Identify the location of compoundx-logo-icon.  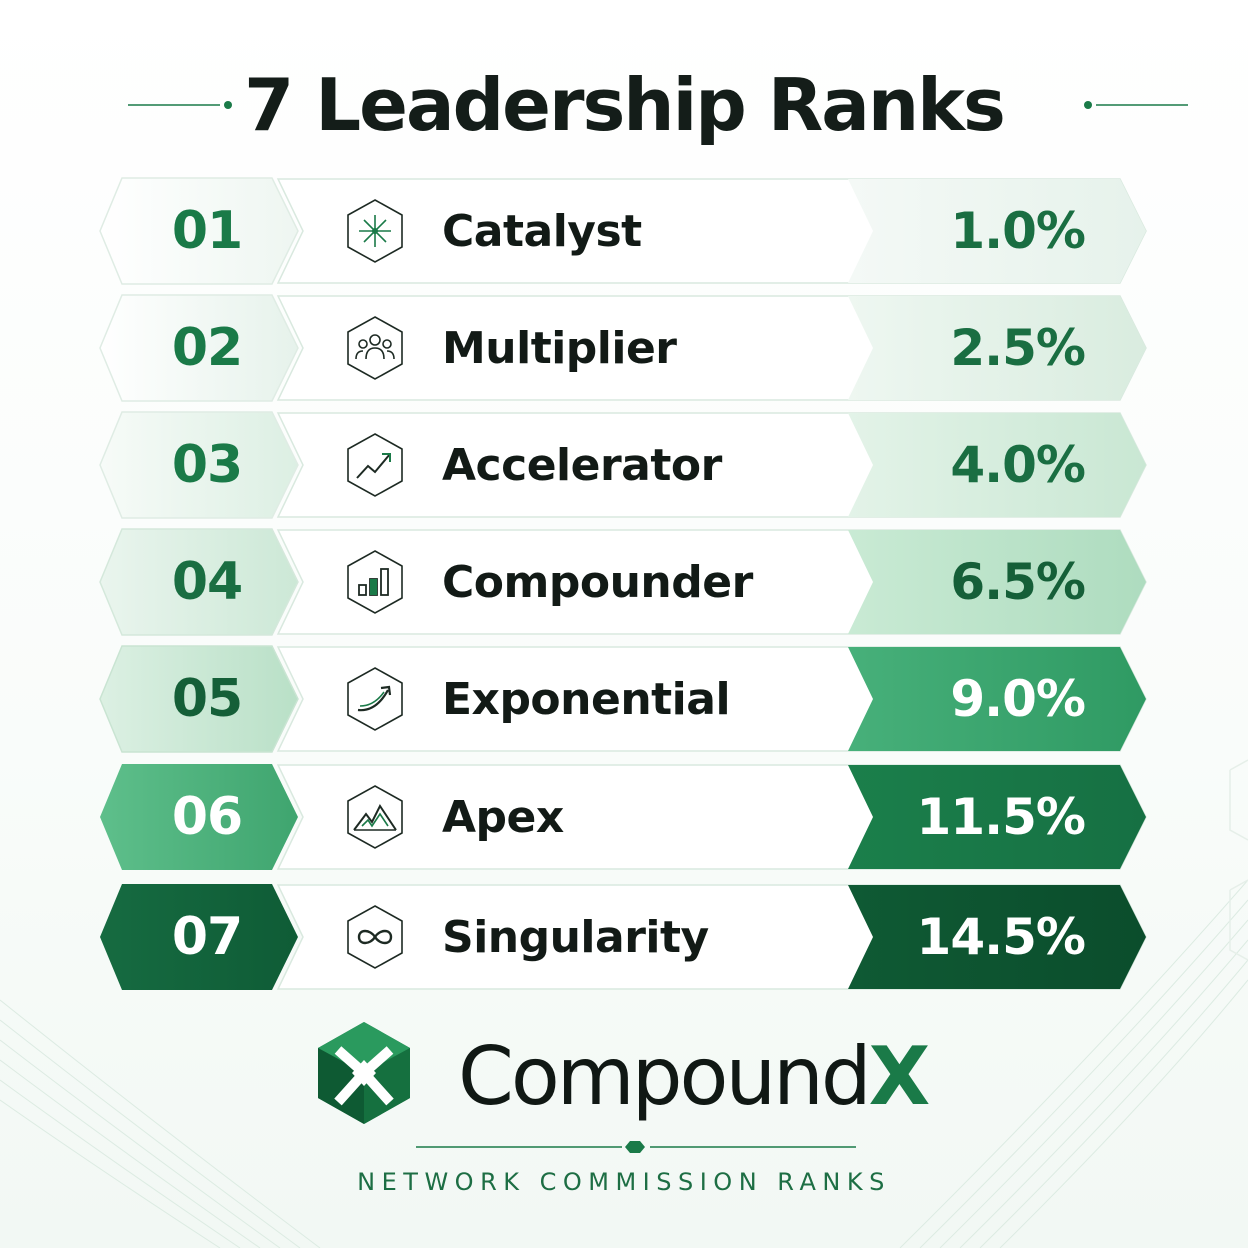
(364, 1073).